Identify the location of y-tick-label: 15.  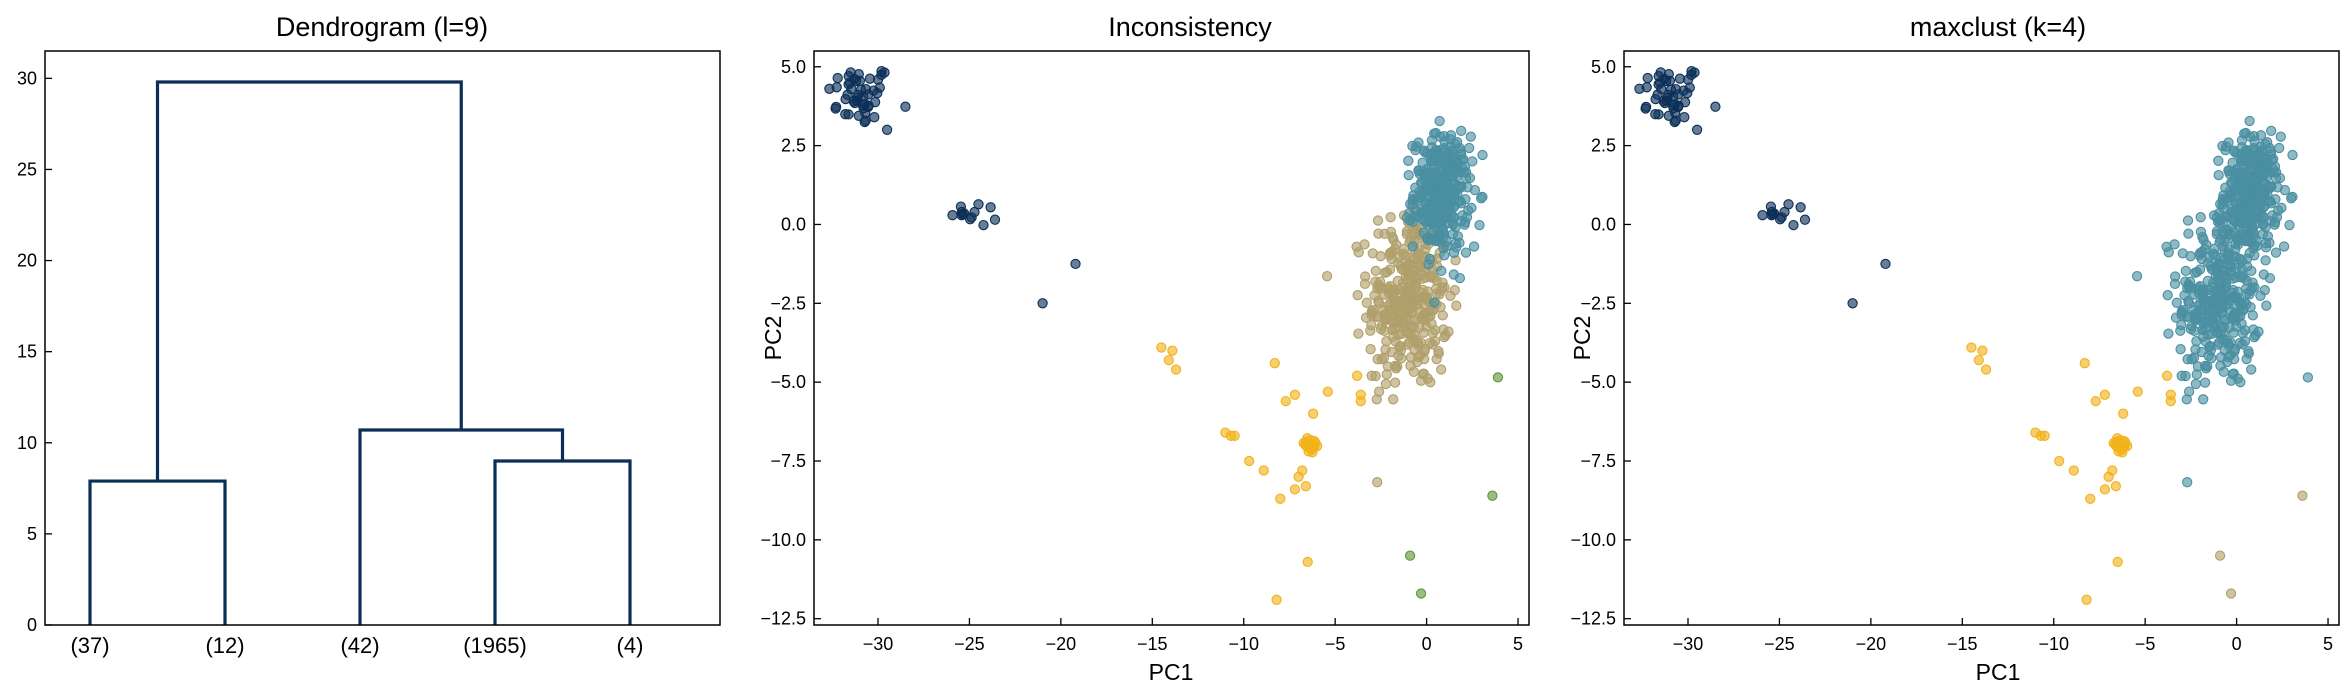
(27, 352).